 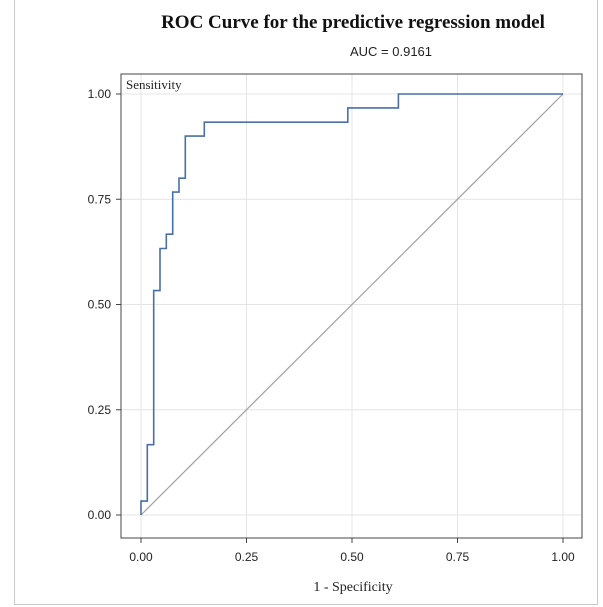 What do you see at coordinates (458, 557) in the screenshot?
I see `x-tick-label: 0.75` at bounding box center [458, 557].